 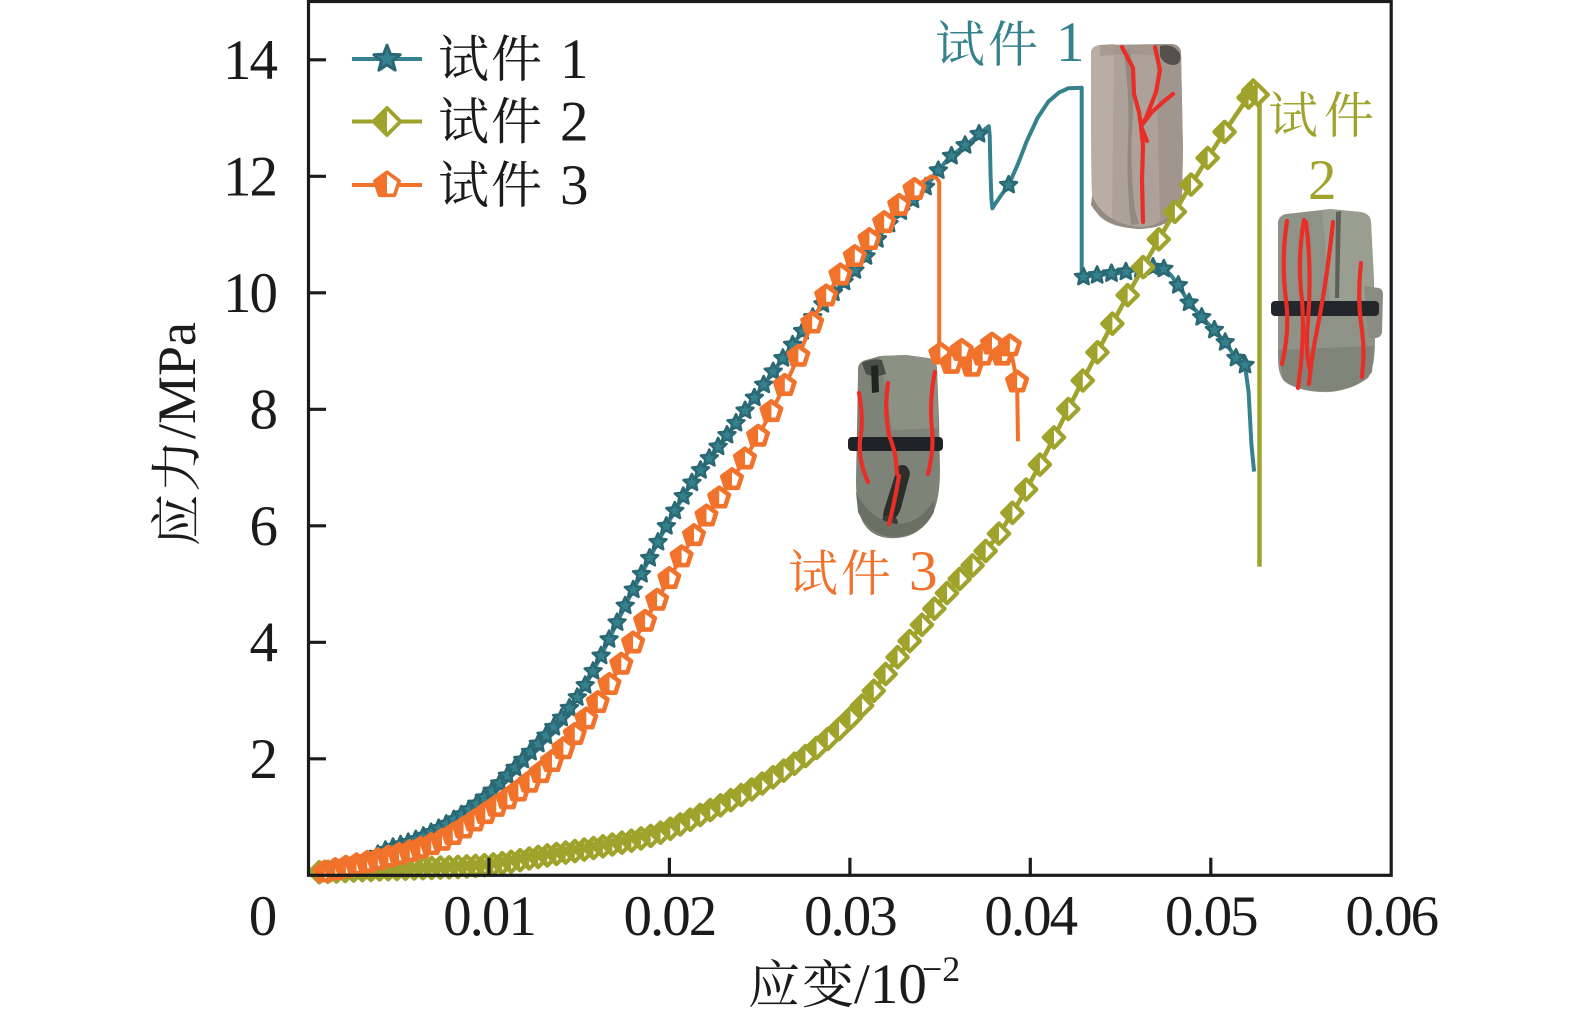 I want to click on svg-text: 4, so click(x=264, y=642).